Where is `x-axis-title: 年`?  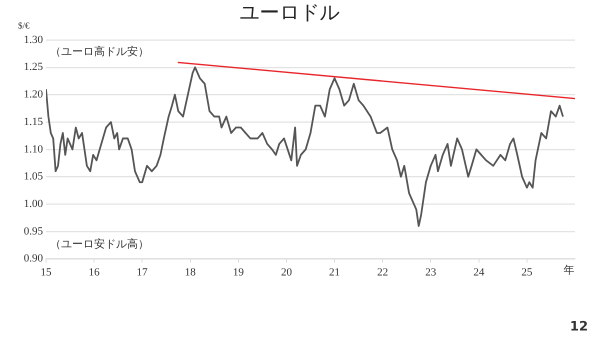
x-axis-title: 年 is located at coordinates (569, 270).